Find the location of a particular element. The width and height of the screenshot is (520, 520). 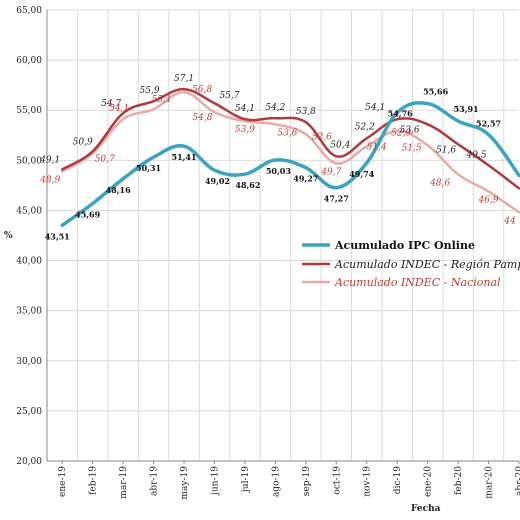

x-tick-label: dic-19 is located at coordinates (398, 480).